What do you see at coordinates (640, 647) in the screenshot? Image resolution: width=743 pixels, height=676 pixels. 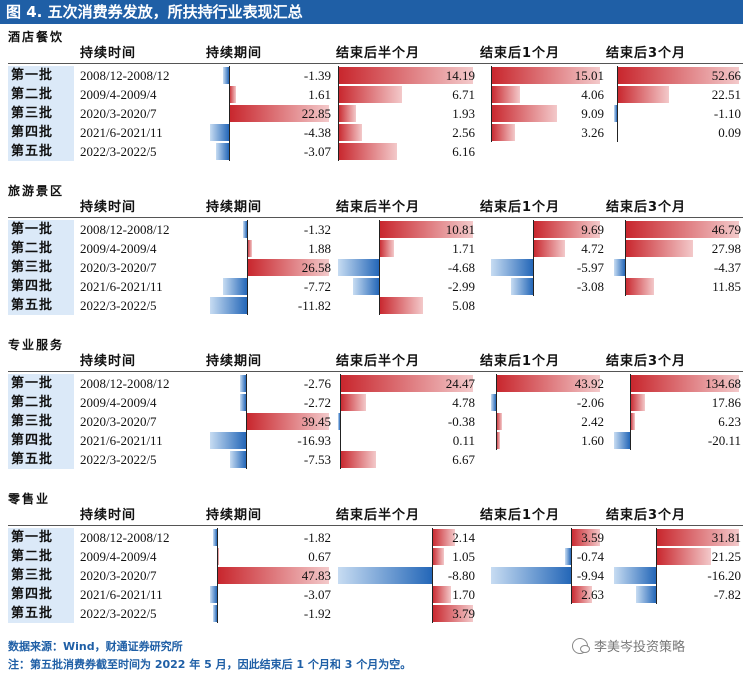 I see `watermark-text: 李美岑投资策略` at bounding box center [640, 647].